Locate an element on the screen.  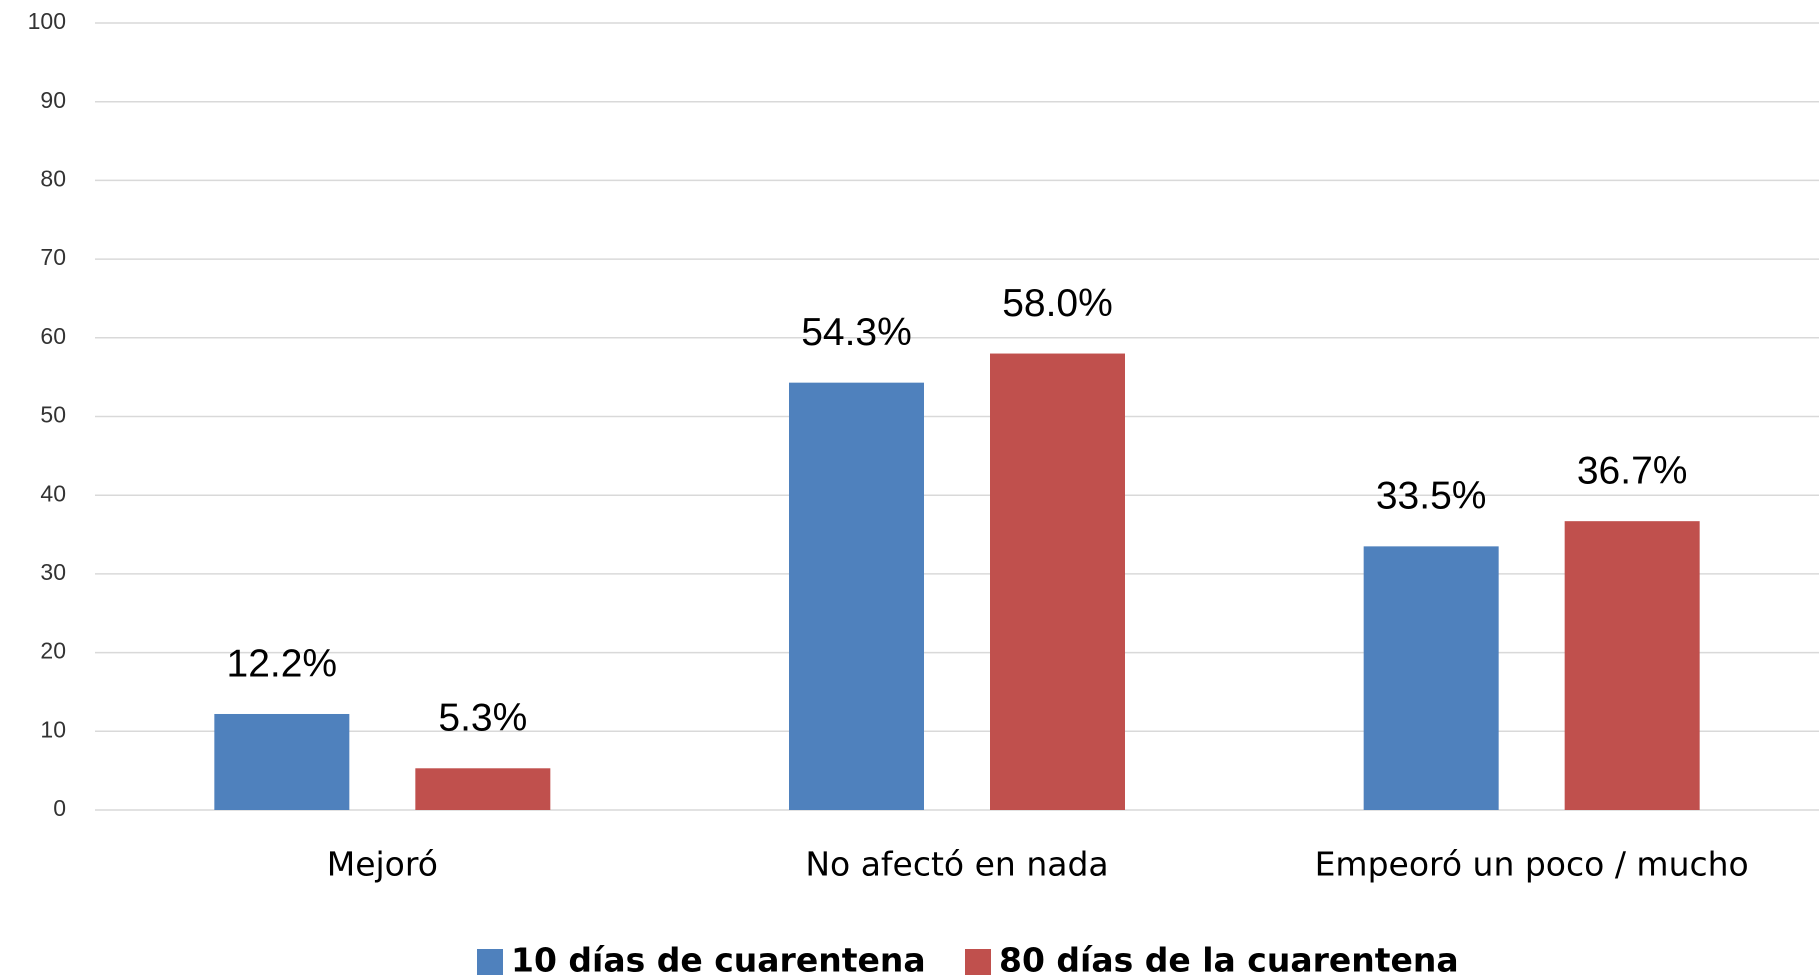
value-label: 36.7% is located at coordinates (1632, 470).